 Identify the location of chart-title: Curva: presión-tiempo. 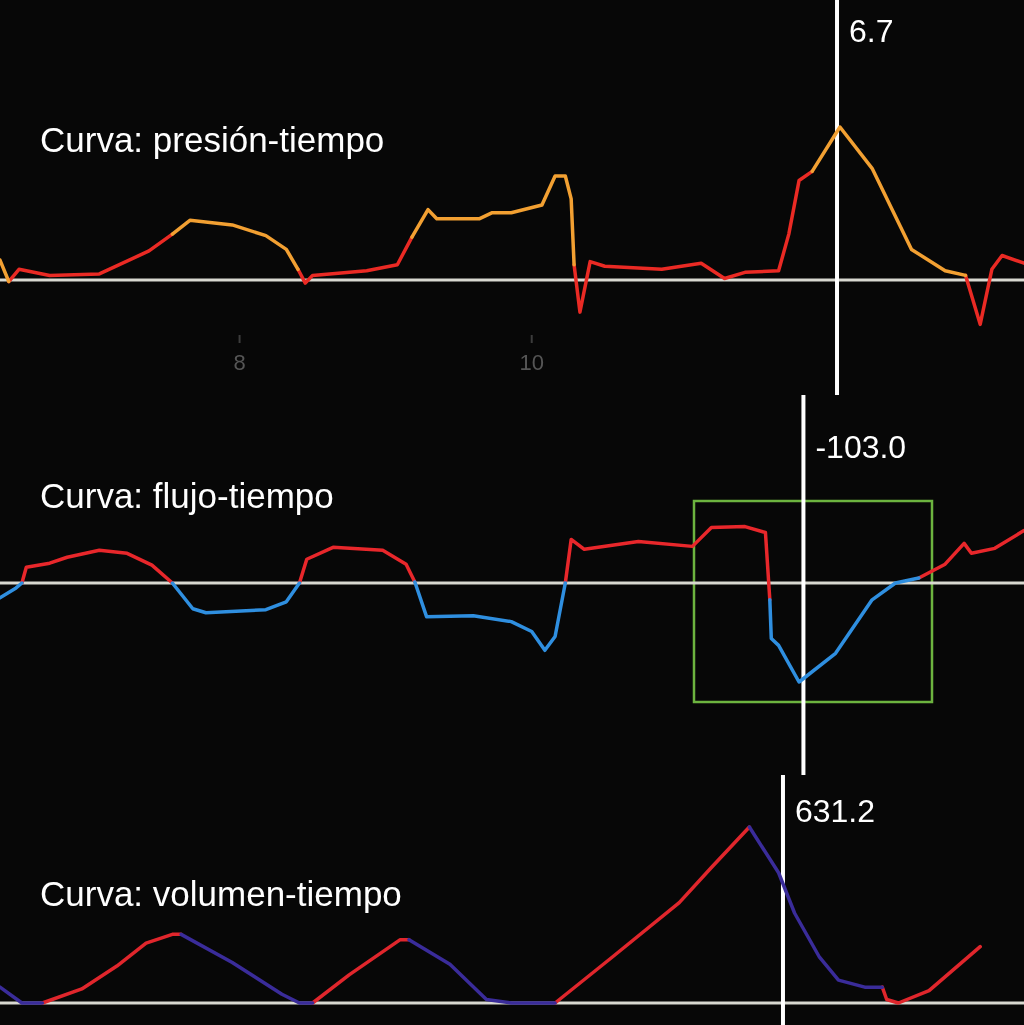
(212, 139).